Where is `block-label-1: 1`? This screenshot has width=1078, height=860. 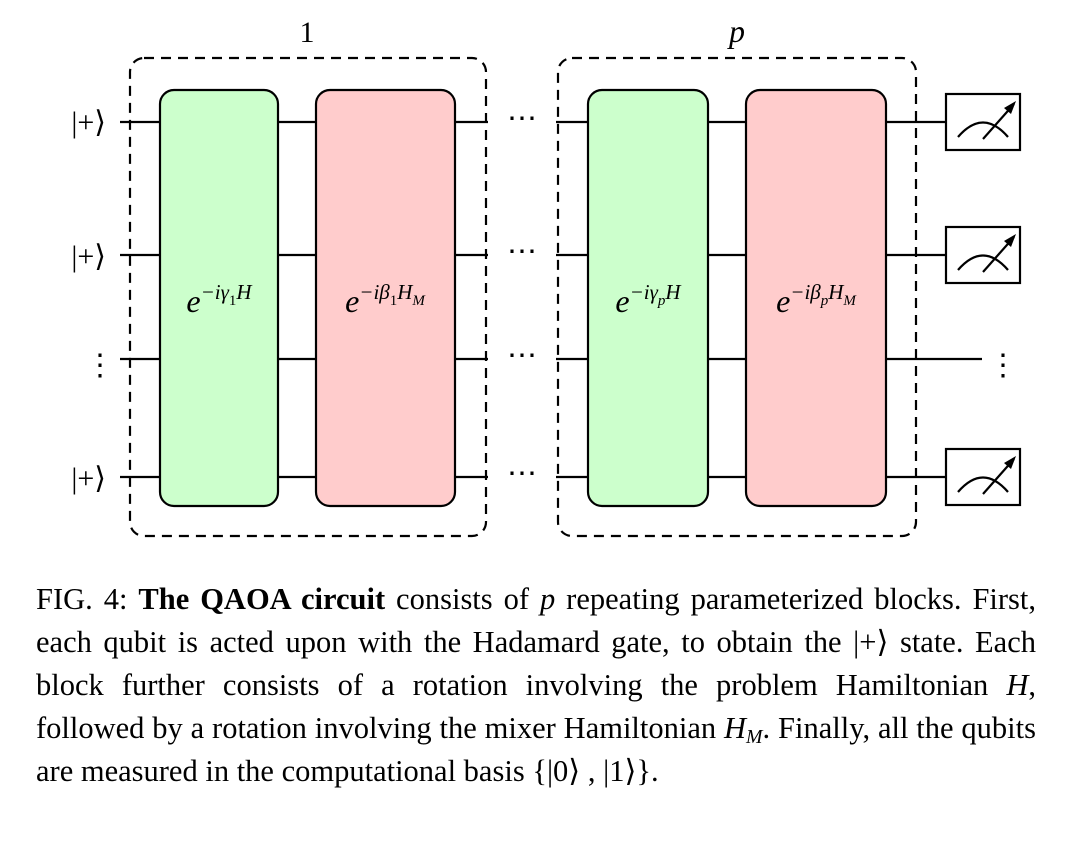 block-label-1: 1 is located at coordinates (307, 32).